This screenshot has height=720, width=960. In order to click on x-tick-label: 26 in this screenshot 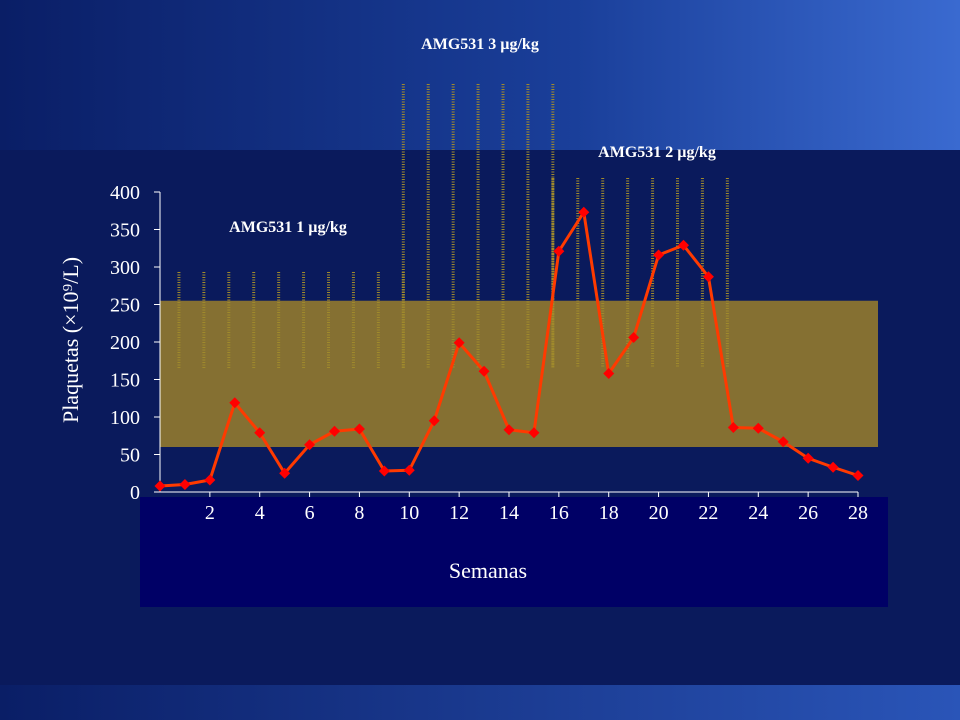, I will do `click(808, 513)`.